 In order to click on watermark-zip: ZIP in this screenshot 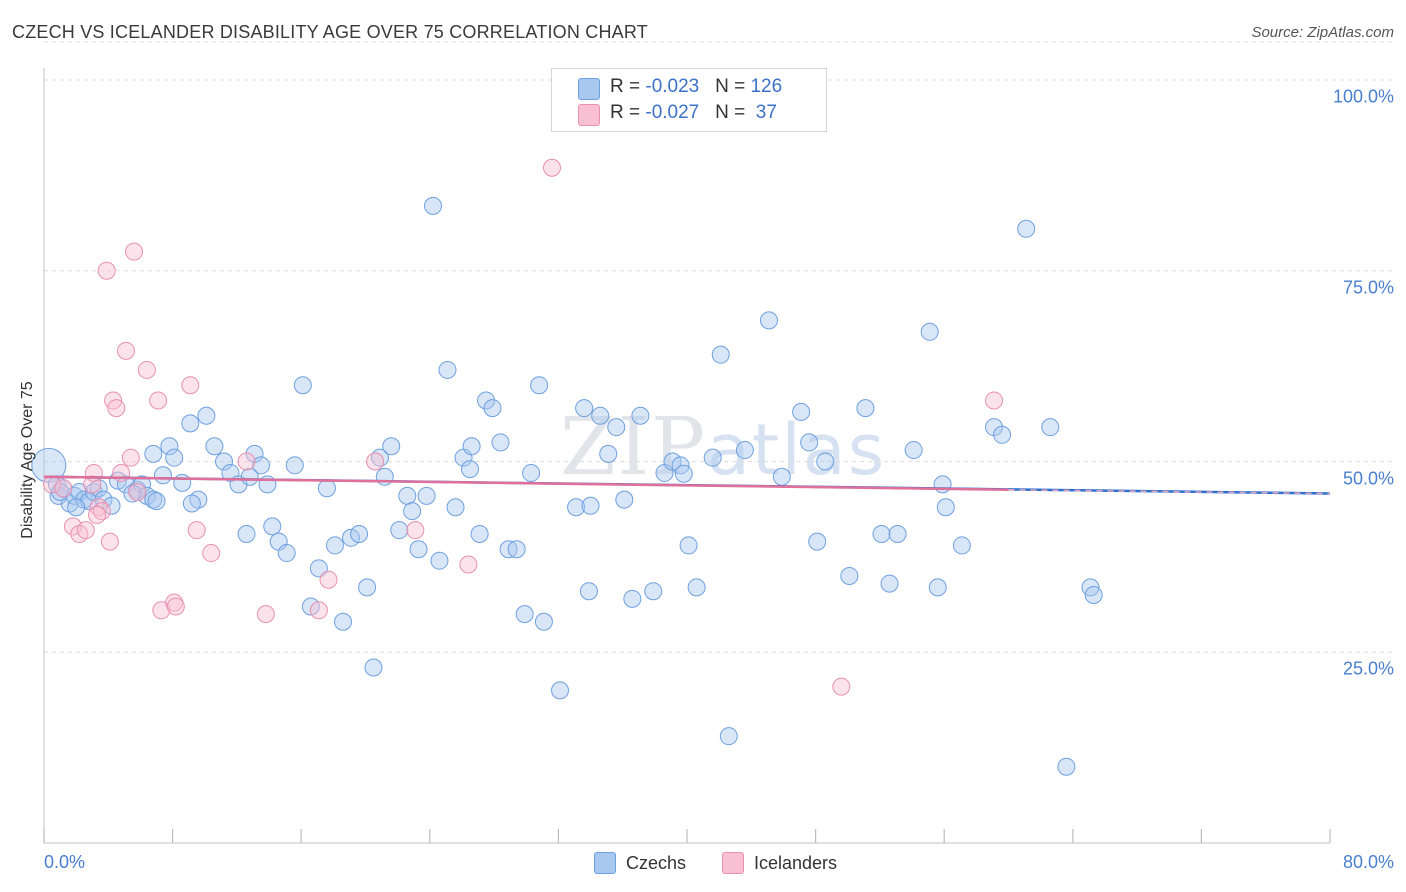, I will do `click(634, 446)`.